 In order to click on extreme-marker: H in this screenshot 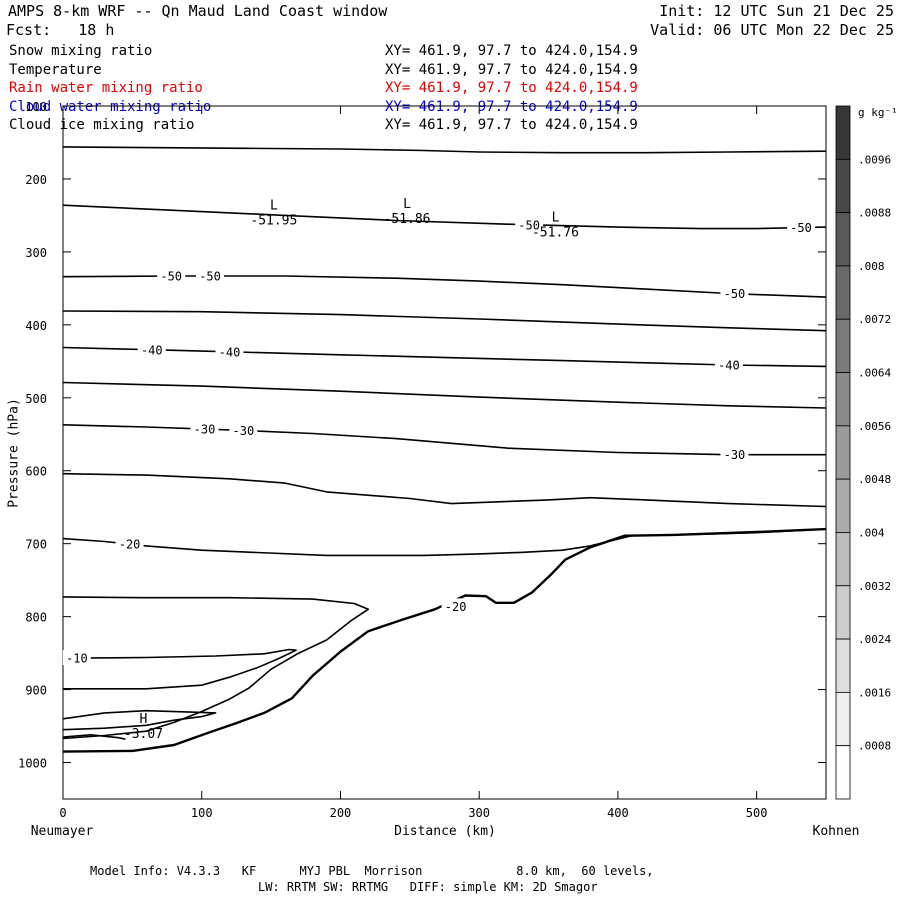, I will do `click(144, 719)`.